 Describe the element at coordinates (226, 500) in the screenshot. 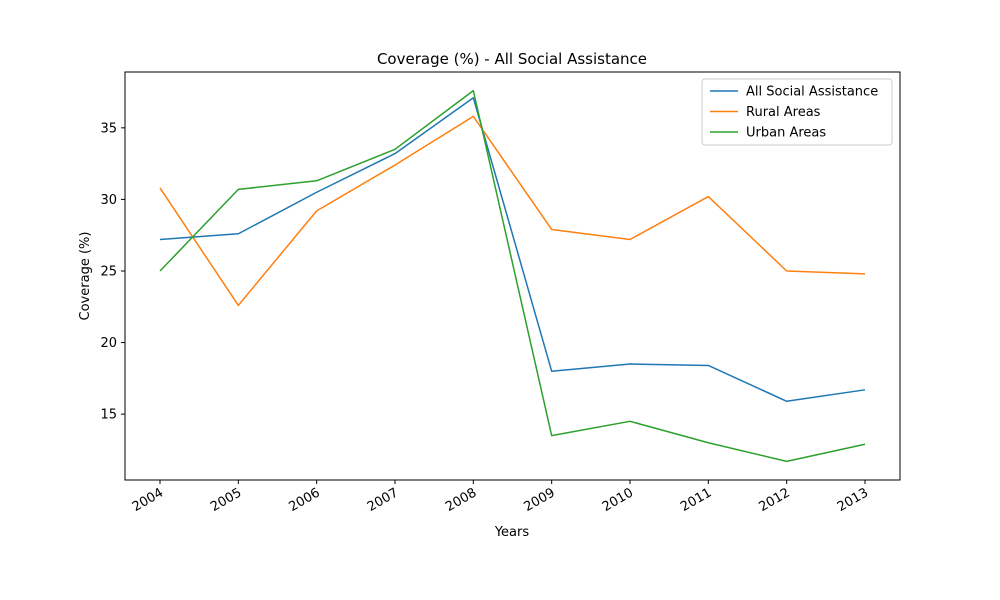

I see `x-tick-label: 2005` at that location.